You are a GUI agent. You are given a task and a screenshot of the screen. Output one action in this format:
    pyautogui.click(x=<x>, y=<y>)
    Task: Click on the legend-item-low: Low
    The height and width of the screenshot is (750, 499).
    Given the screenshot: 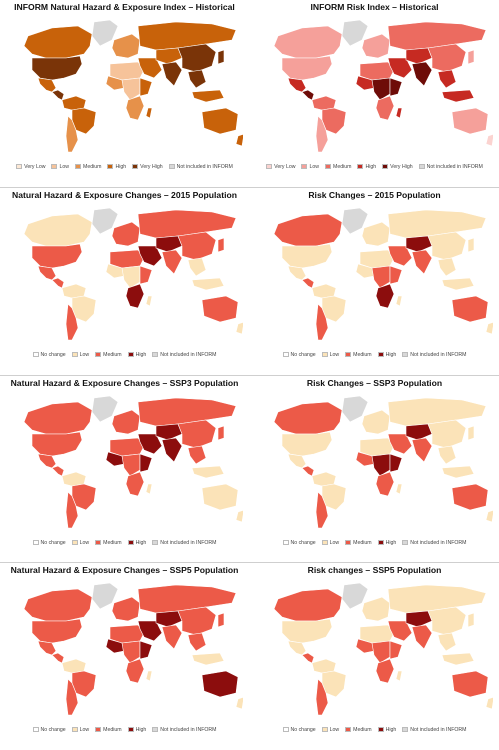 What is the action you would take?
    pyautogui.click(x=60, y=167)
    